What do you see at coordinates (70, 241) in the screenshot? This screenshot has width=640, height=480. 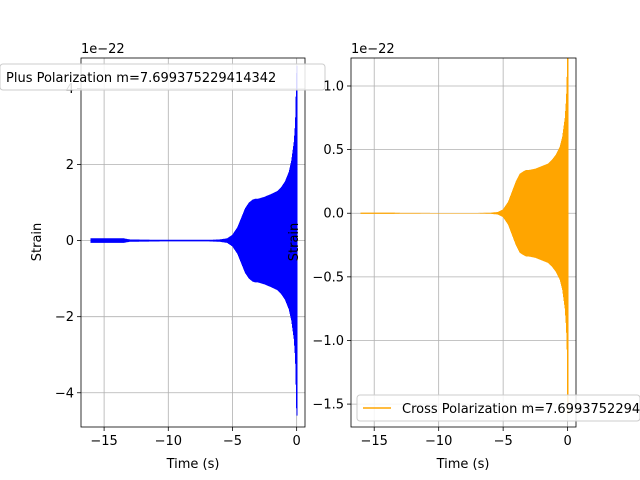 I see `plus-y-tick-label: 0` at bounding box center [70, 241].